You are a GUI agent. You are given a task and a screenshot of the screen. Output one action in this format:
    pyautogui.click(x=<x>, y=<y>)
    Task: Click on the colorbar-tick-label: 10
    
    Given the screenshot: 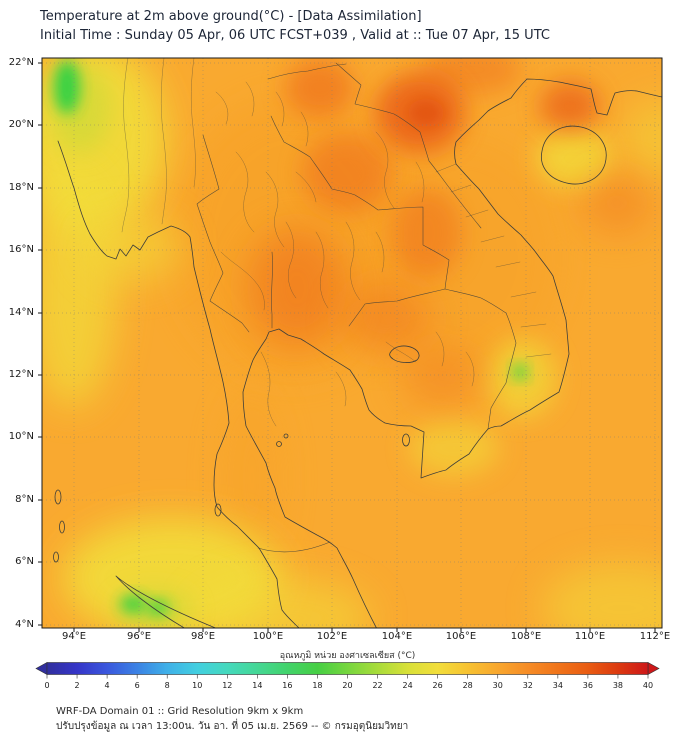 What is the action you would take?
    pyautogui.click(x=197, y=685)
    